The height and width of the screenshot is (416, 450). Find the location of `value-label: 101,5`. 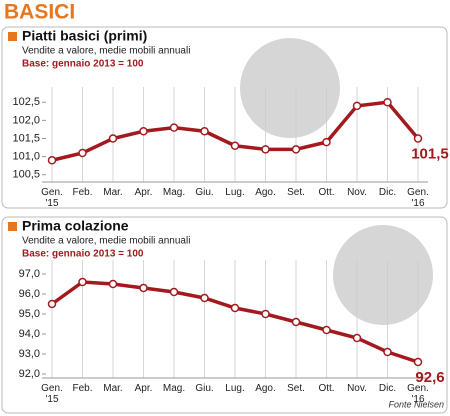

value-label: 101,5 is located at coordinates (430, 153).